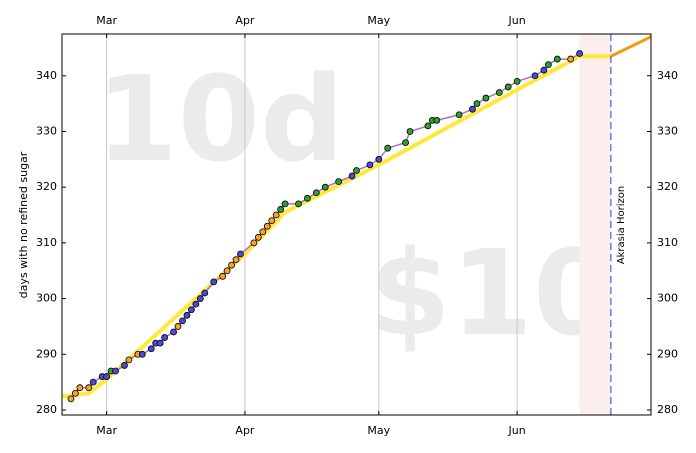  I want to click on horizon-label: Akrasia Horizon, so click(621, 225).